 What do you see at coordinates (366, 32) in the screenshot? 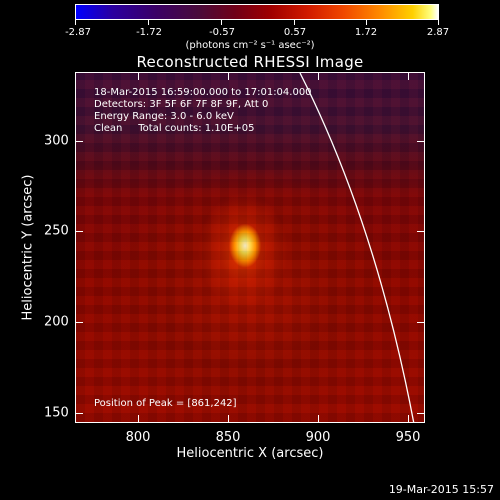
I see `colorbar-tick-label: 1.72` at bounding box center [366, 32].